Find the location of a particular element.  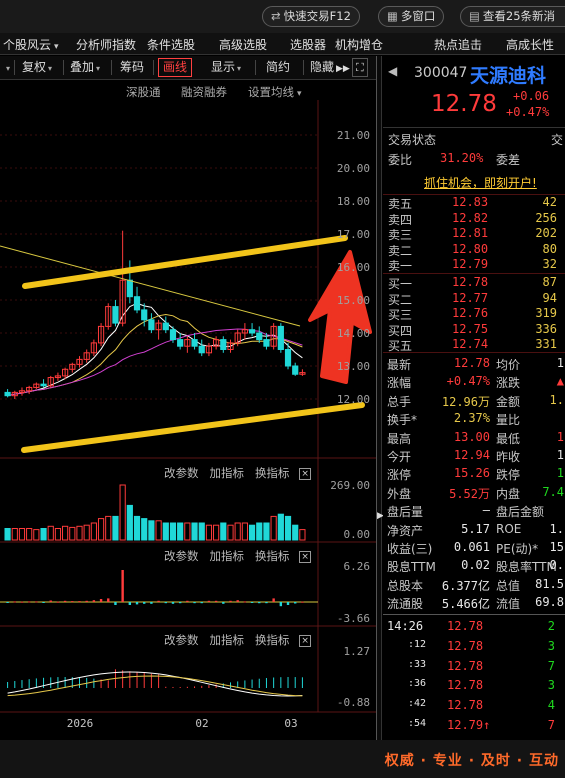

price-tick-label: 20.00 is located at coordinates (353, 168).